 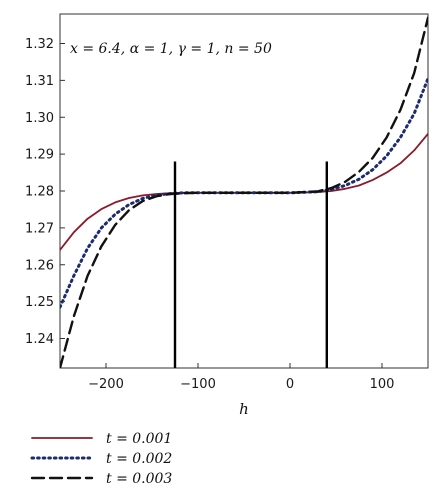 What do you see at coordinates (382, 384) in the screenshot?
I see `x-tick-label: 100` at bounding box center [382, 384].